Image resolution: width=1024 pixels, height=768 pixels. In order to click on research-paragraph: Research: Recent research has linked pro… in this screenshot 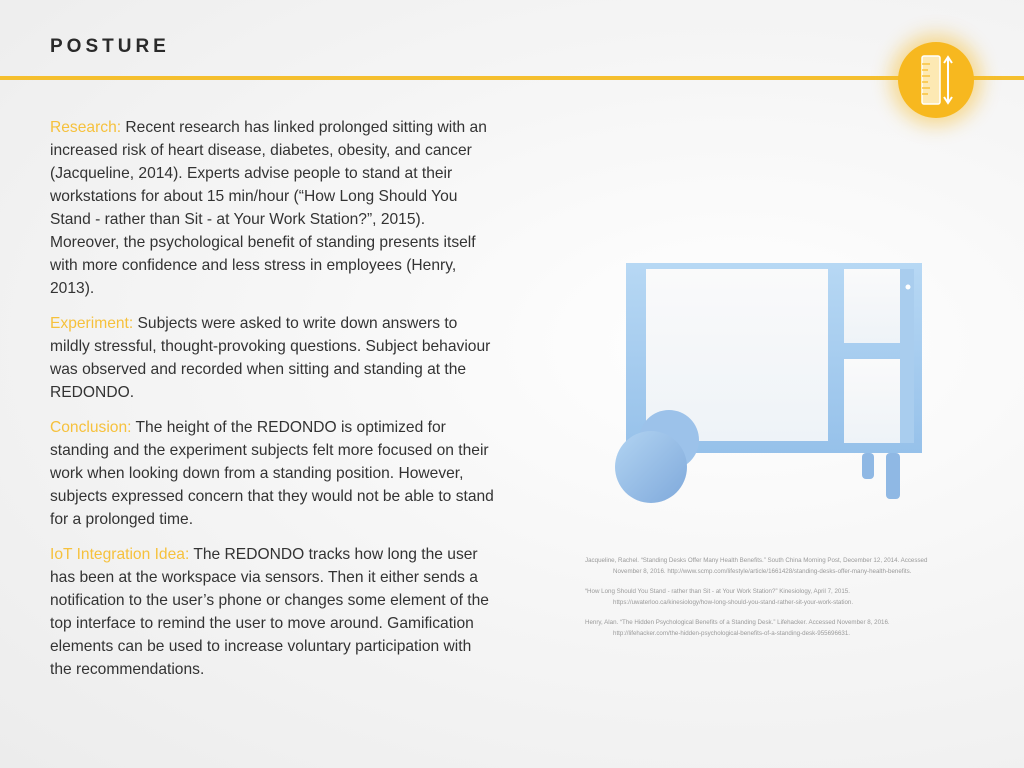, I will do `click(272, 208)`.